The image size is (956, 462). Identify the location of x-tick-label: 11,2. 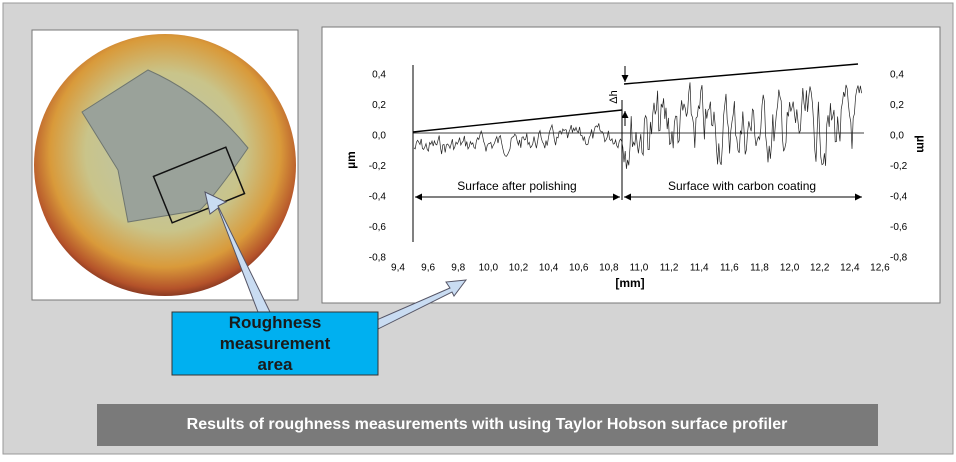
(669, 268).